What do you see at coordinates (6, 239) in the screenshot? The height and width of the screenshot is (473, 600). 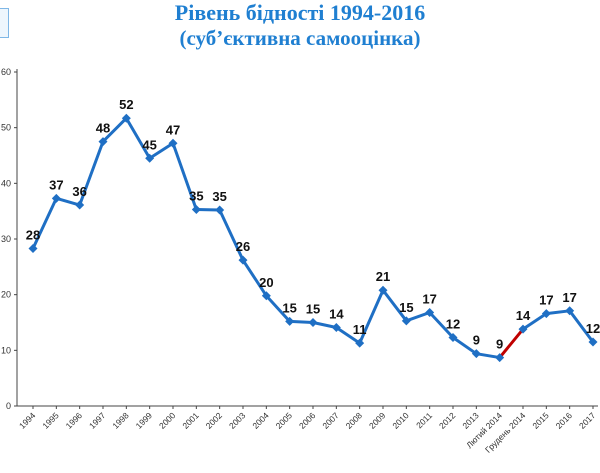 I see `y-tick-label: 30` at bounding box center [6, 239].